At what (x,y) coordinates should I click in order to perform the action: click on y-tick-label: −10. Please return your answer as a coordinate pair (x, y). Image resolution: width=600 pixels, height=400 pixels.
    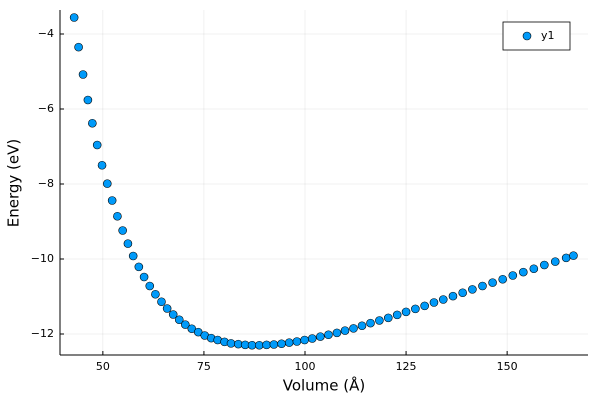
    Looking at the image, I should click on (42, 258).